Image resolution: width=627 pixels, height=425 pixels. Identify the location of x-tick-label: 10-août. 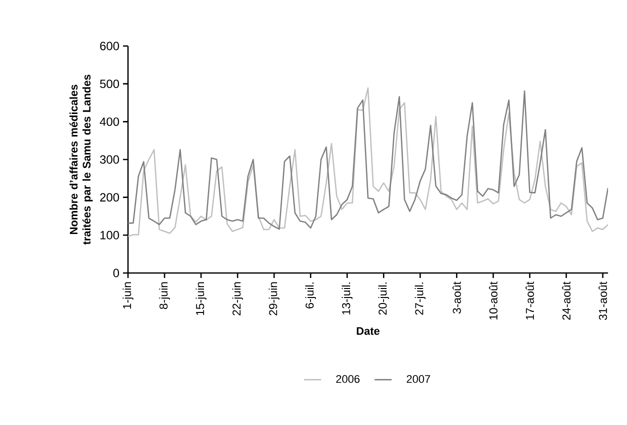
(493, 301).